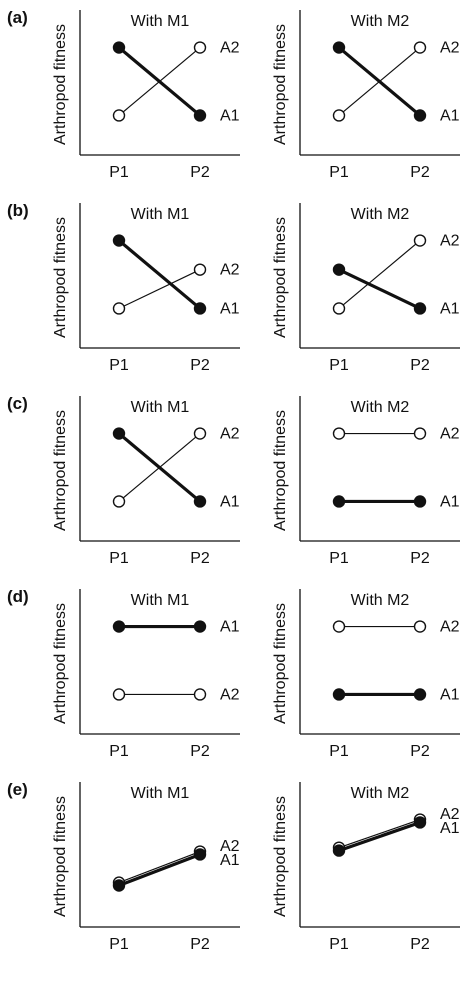 The width and height of the screenshot is (465, 986). I want to click on panel-2-left: (b) Arthropod fitness With M1 P1 P2 A2 A1, so click(123, 287).